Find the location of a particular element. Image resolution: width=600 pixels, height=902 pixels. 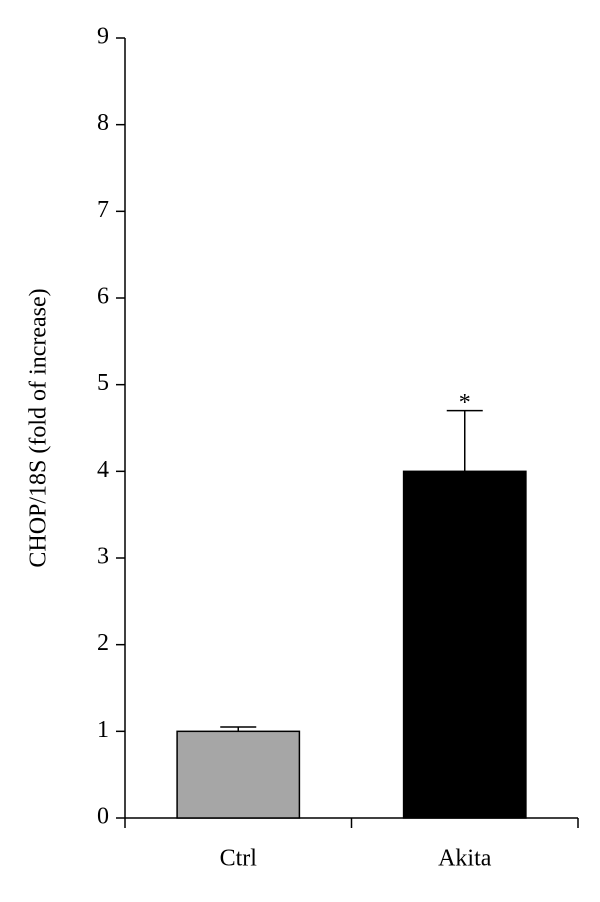

x-tick-label: Ctrl is located at coordinates (239, 859).